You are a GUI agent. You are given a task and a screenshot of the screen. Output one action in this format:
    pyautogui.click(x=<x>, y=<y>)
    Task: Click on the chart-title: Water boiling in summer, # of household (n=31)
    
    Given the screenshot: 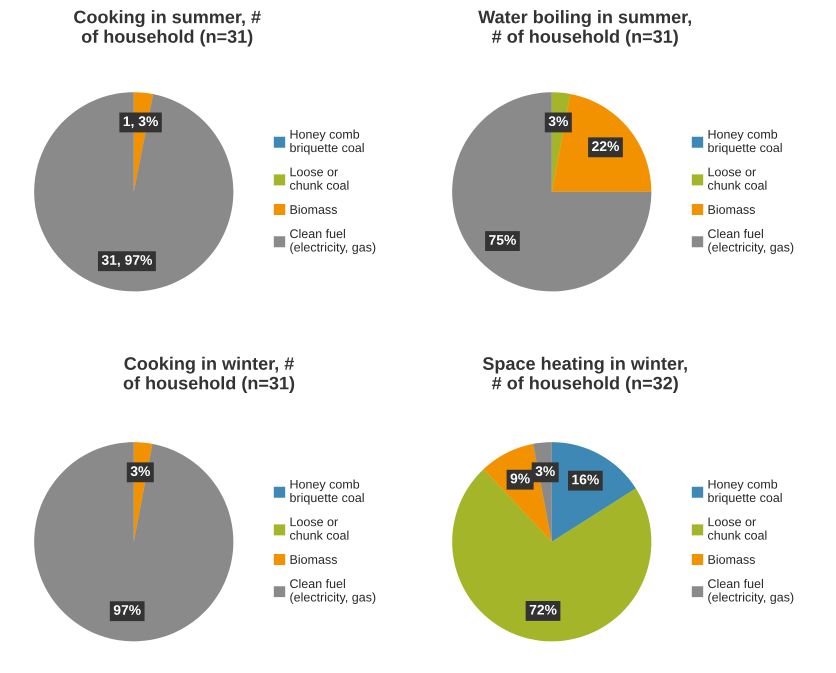 What is the action you would take?
    pyautogui.click(x=585, y=28)
    